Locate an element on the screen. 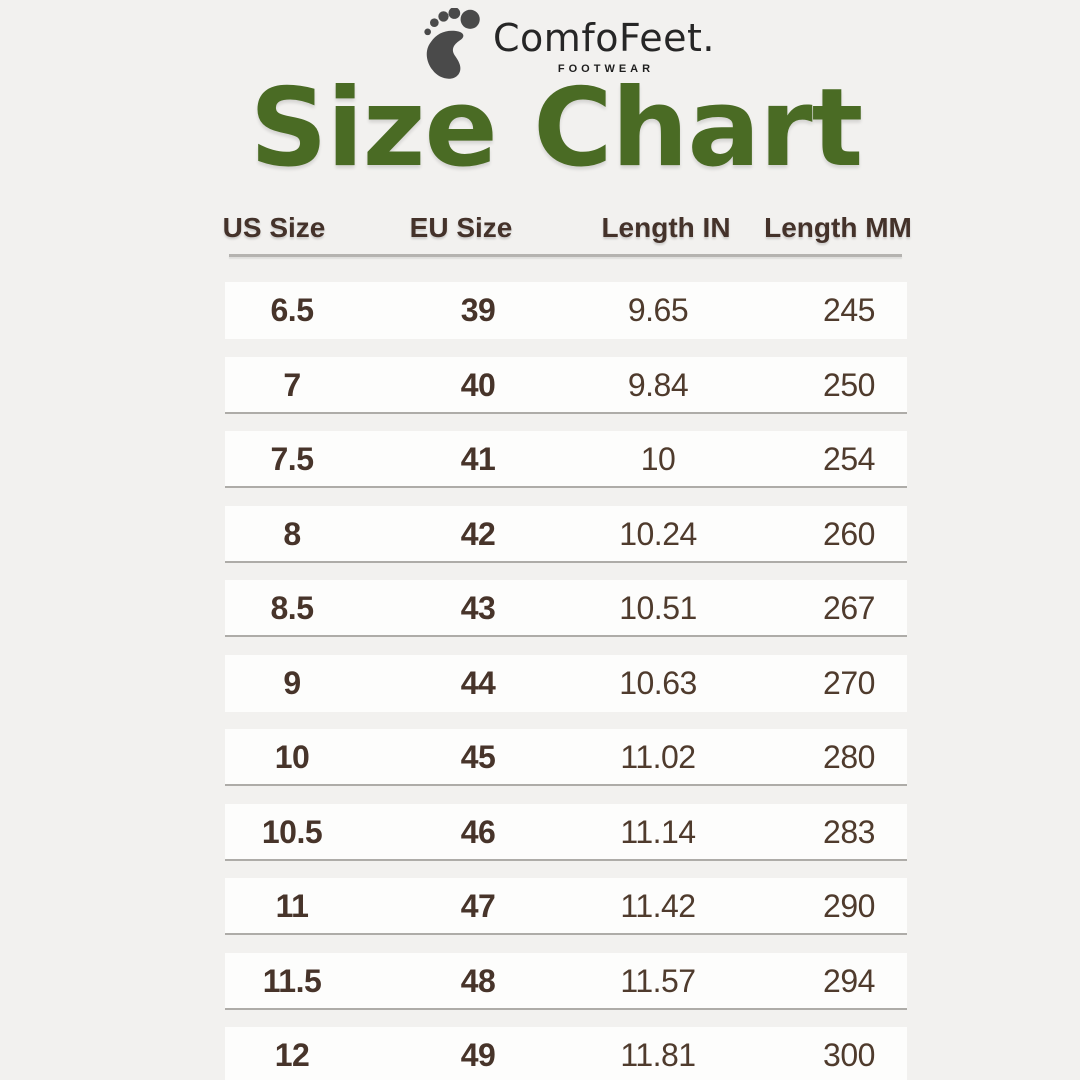  cell-eu: 44 is located at coordinates (478, 682).